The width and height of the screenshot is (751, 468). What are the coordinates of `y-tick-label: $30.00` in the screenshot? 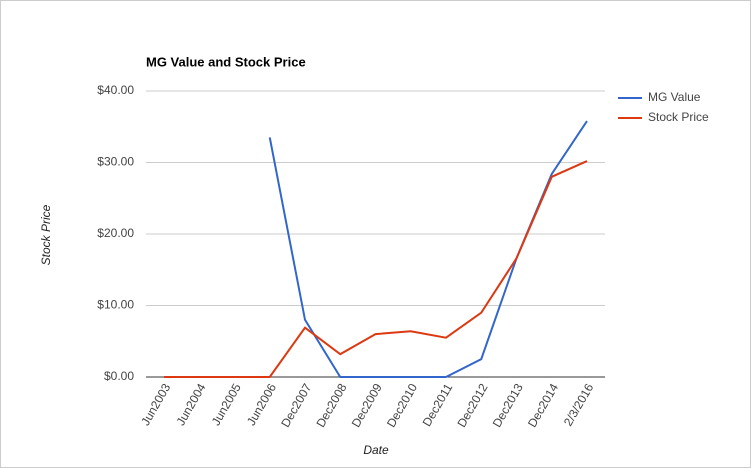 It's located at (115, 162).